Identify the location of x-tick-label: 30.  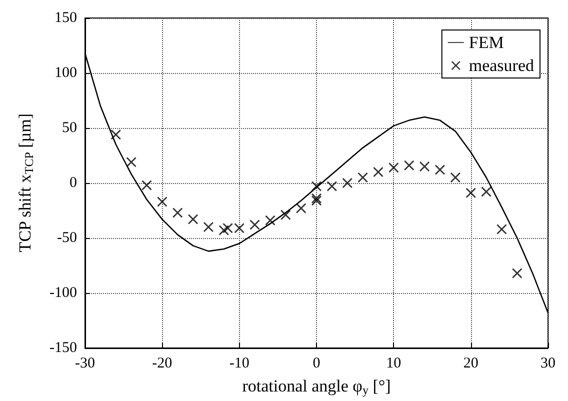
(548, 364).